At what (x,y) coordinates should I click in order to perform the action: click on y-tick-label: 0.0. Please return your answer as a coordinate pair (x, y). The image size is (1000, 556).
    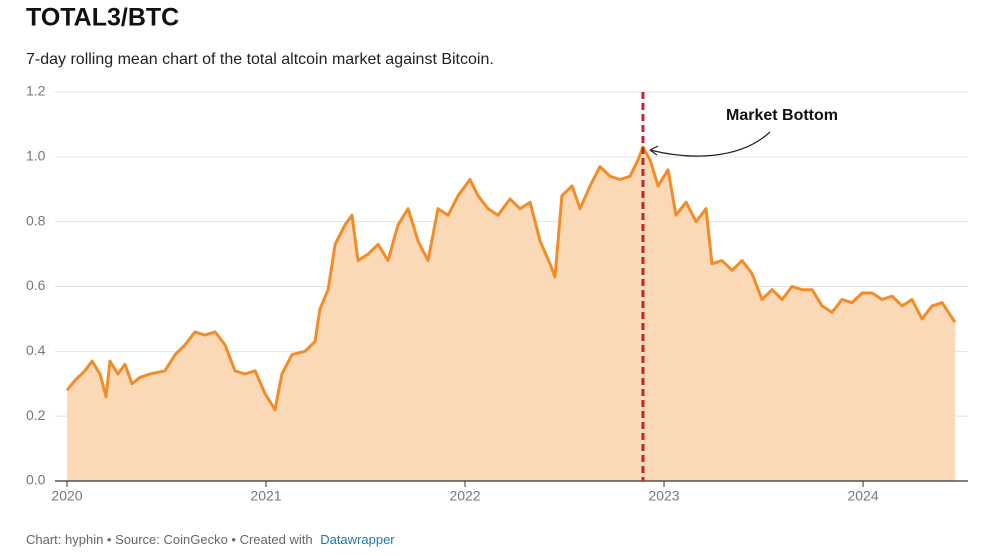
    Looking at the image, I should click on (36, 480).